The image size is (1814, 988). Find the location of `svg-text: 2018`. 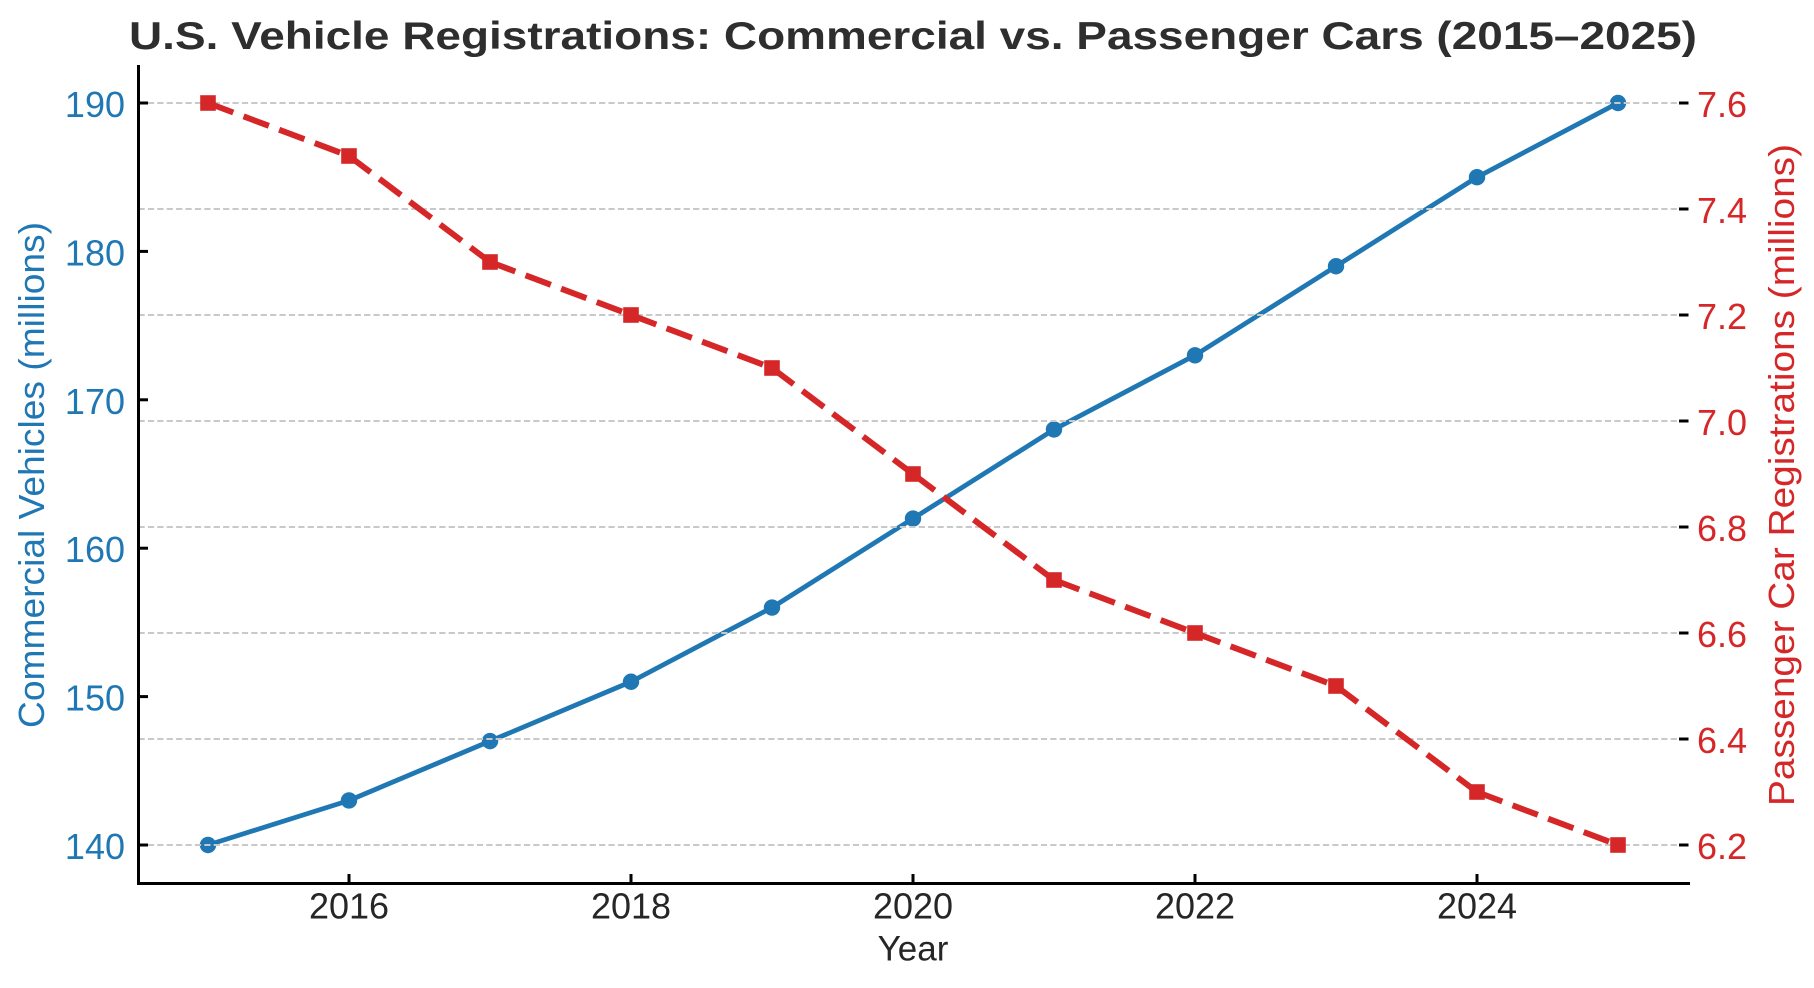

svg-text: 2018 is located at coordinates (631, 906).